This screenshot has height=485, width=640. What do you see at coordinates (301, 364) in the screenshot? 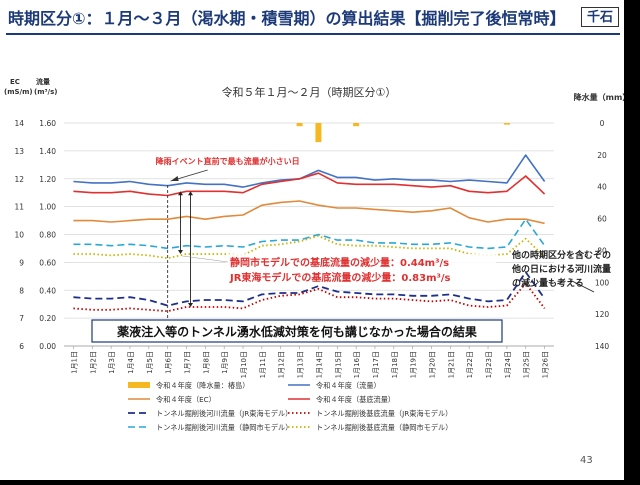
I see `x-tick-label: 1月13日` at bounding box center [301, 364].